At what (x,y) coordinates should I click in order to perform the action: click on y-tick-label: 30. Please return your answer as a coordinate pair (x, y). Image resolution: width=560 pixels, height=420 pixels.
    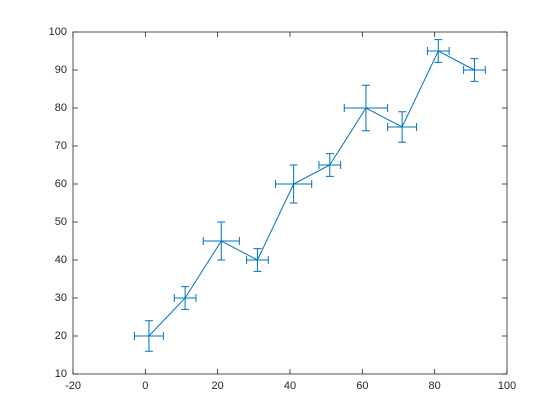
    Looking at the image, I should click on (61, 298).